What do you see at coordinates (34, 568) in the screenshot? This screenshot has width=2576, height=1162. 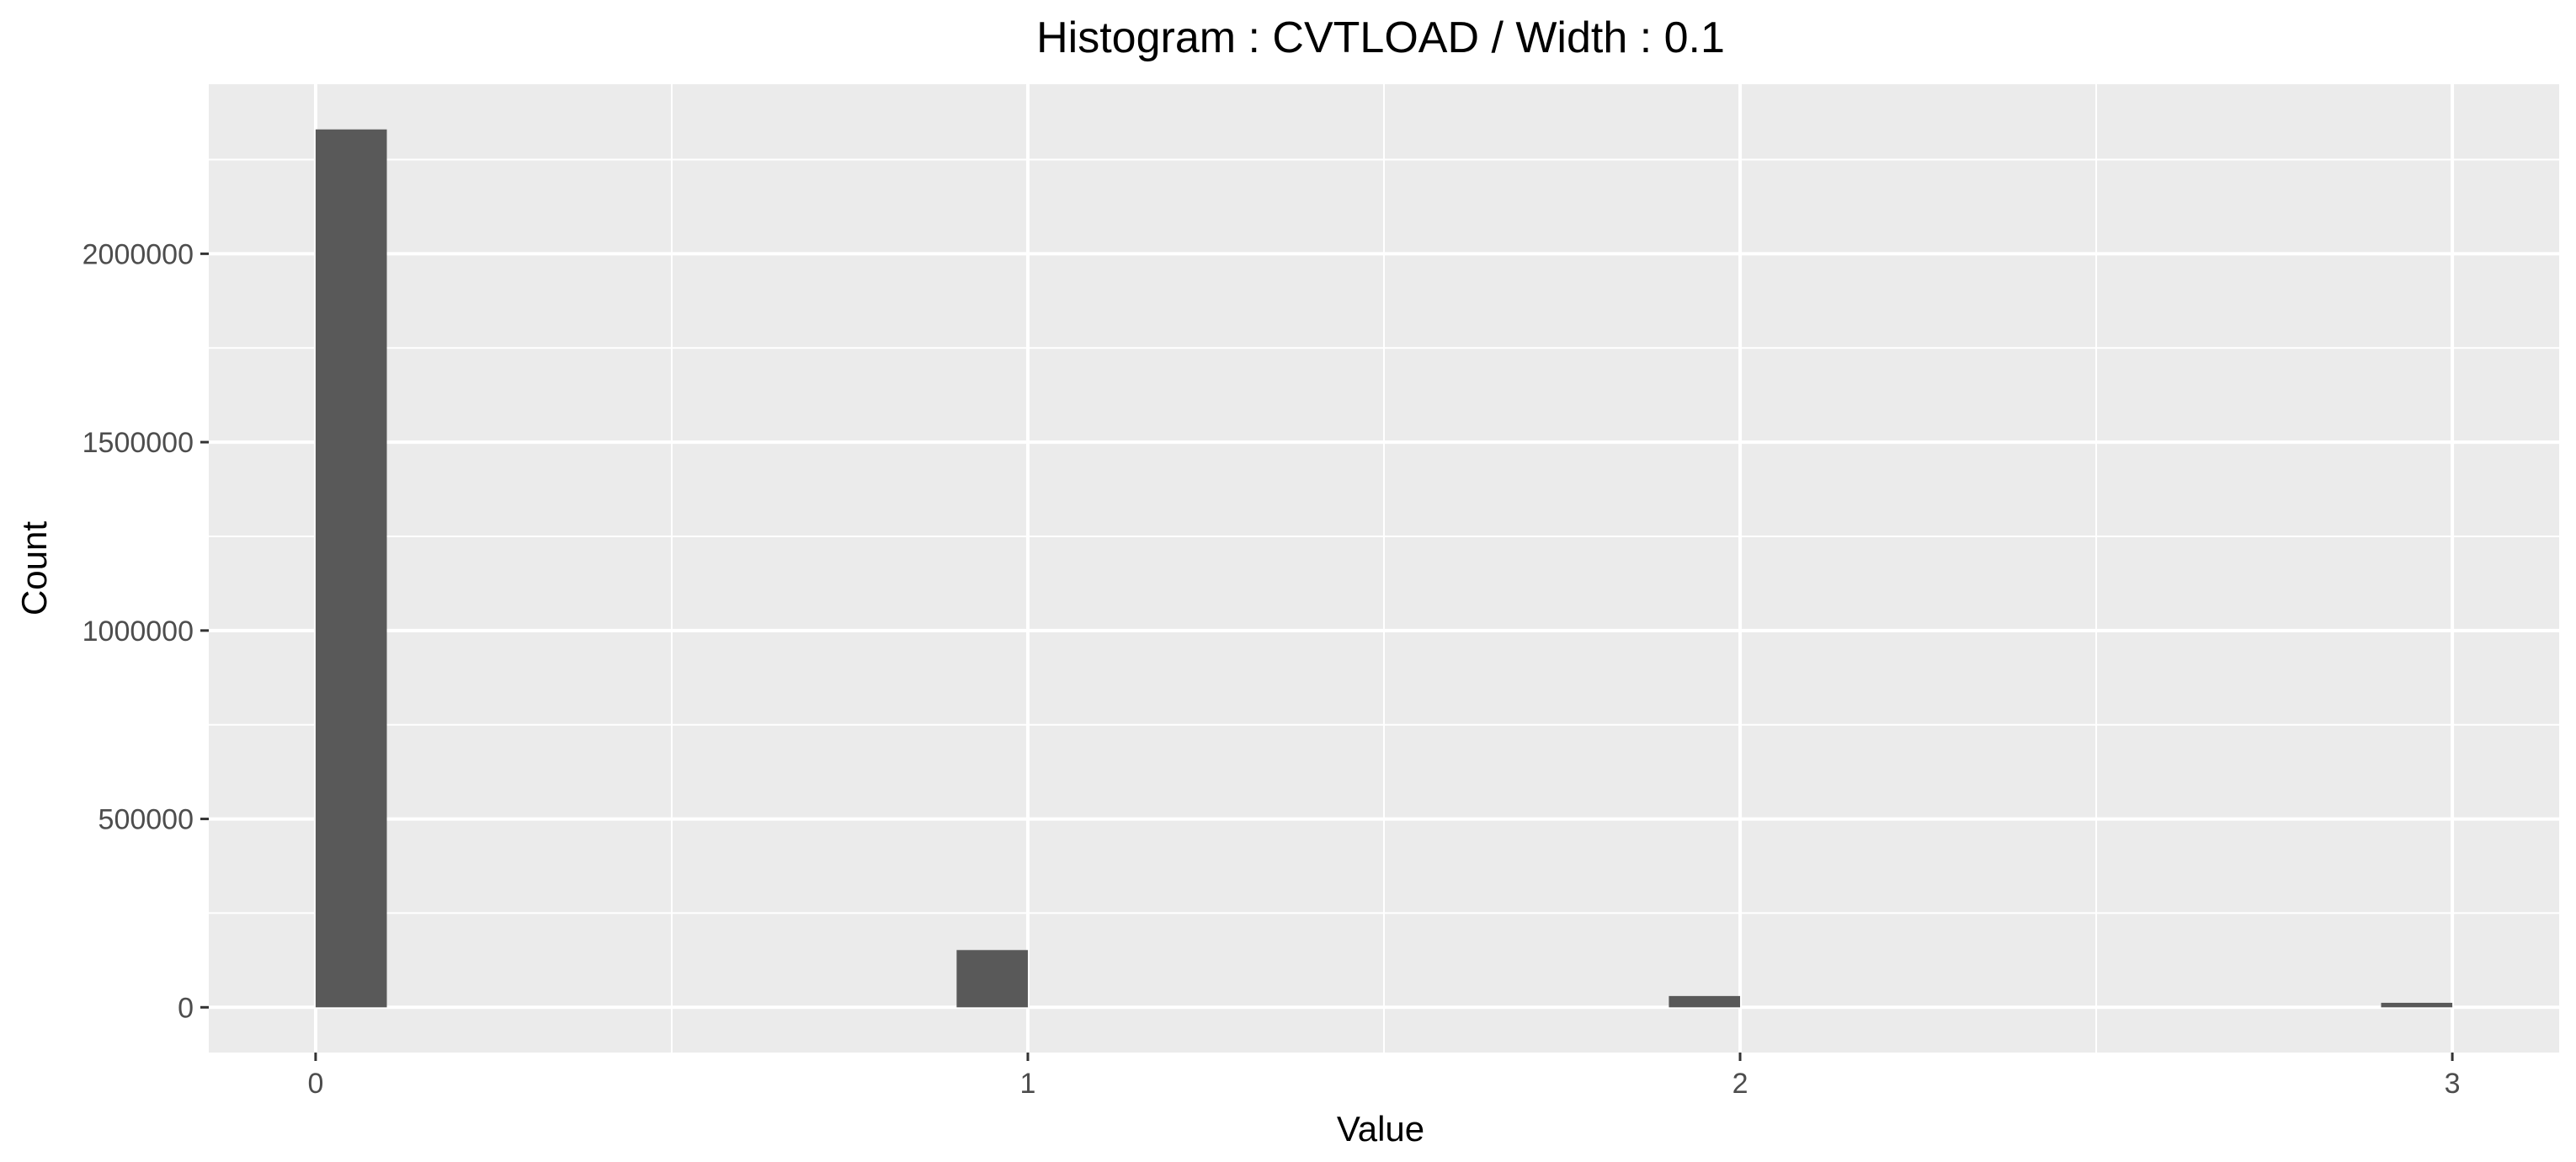 I see `y-axis-title: Count` at bounding box center [34, 568].